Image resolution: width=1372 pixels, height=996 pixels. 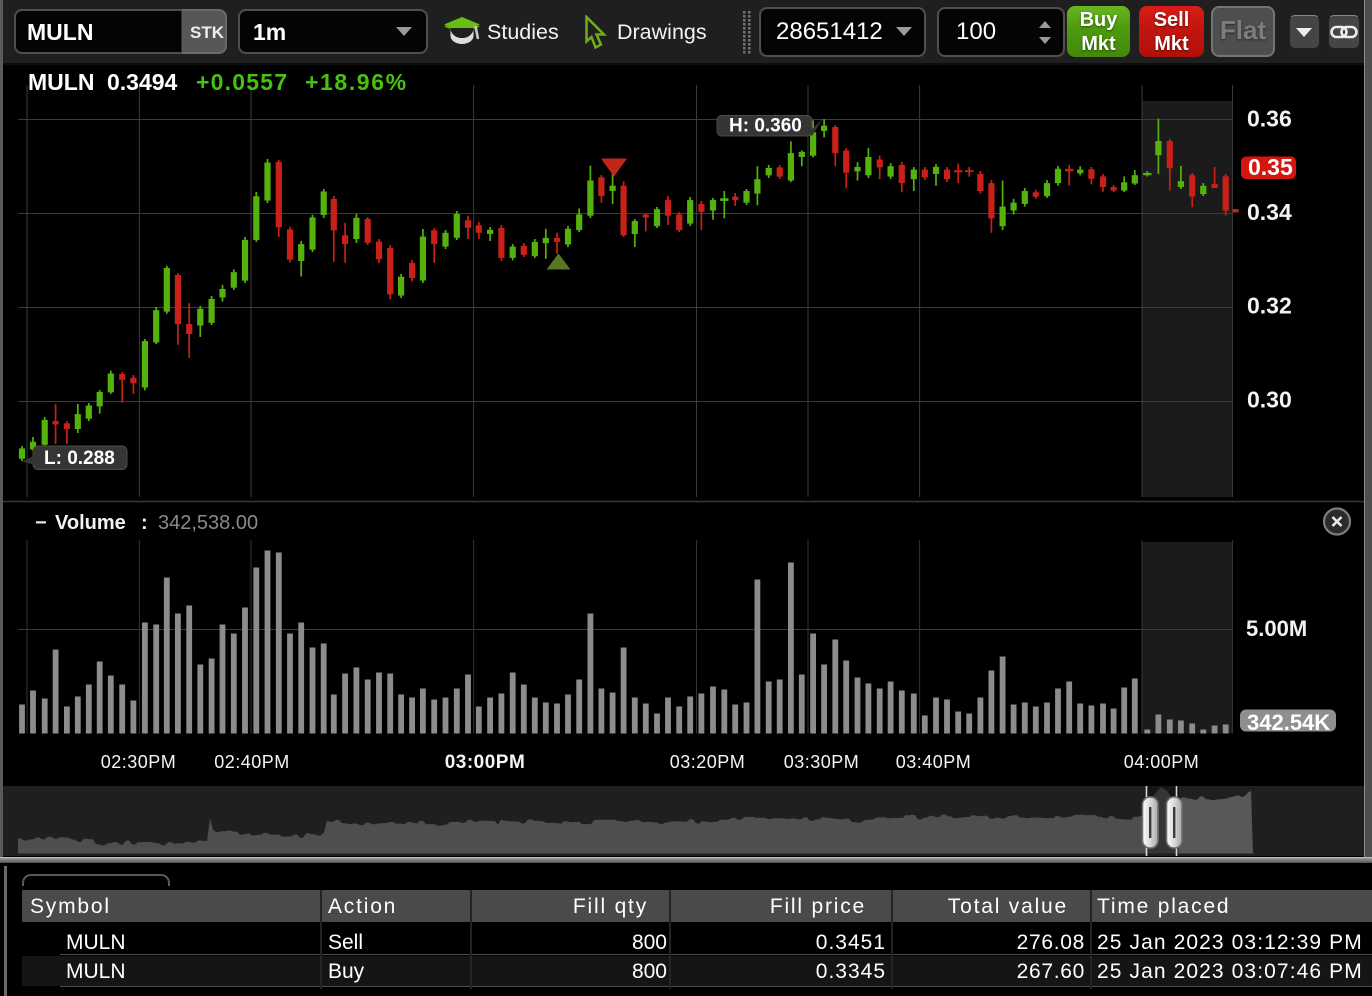 What do you see at coordinates (1162, 762) in the screenshot?
I see `svg-text: 04:00PM` at bounding box center [1162, 762].